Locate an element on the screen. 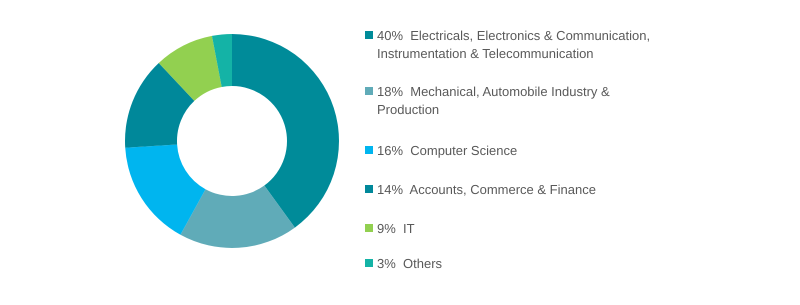 This screenshot has height=305, width=800. legend-label: 40% Electricals, Electronics & Communication, Instrumentation & Telecommunication is located at coordinates (513, 44).